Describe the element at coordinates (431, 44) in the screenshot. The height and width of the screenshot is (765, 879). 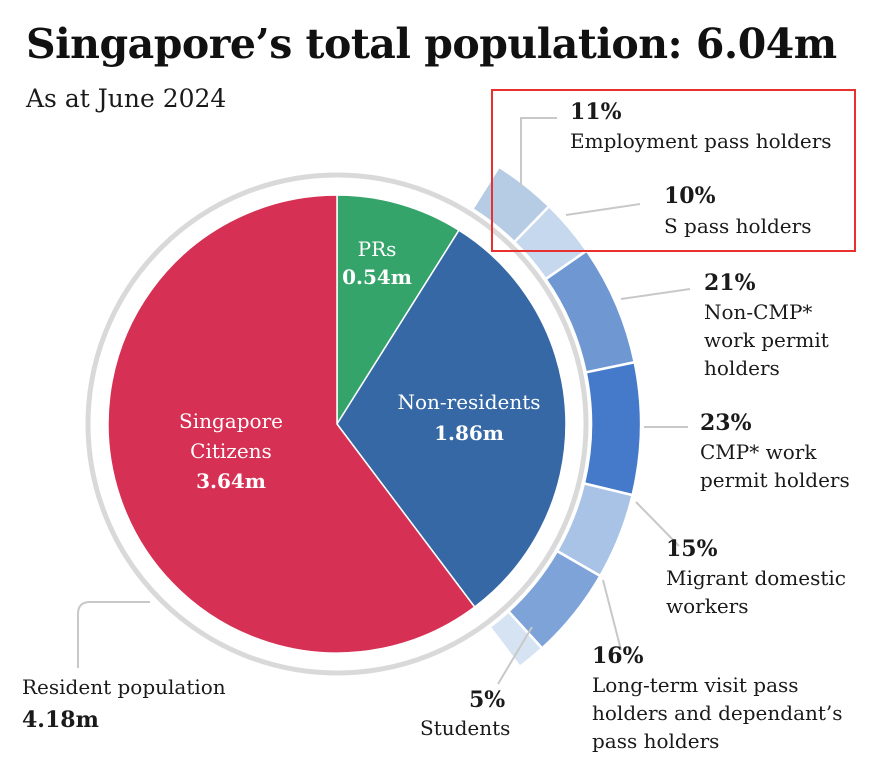
I see `chart-title: Singapore’s total population: 6.04m` at that location.